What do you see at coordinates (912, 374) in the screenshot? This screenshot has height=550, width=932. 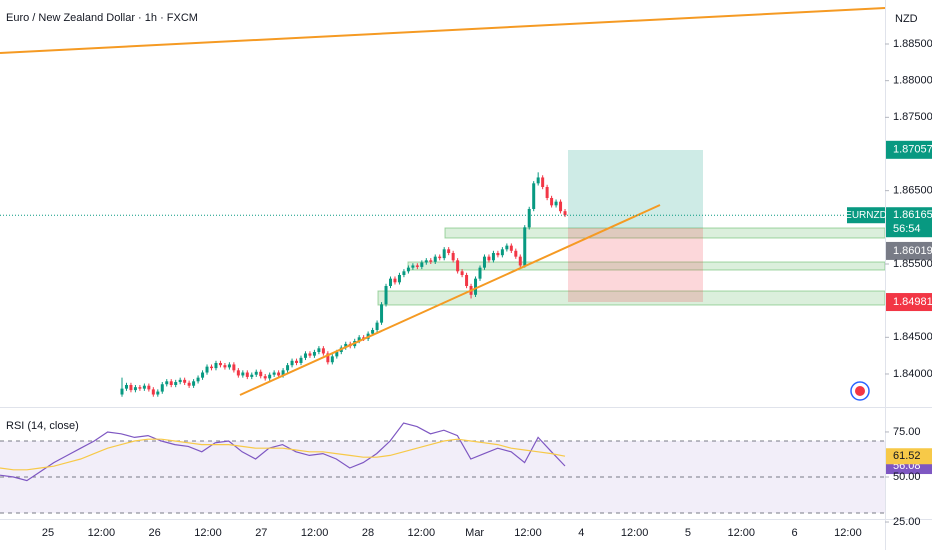 I see `y-tick-label: 1.84000` at bounding box center [912, 374].